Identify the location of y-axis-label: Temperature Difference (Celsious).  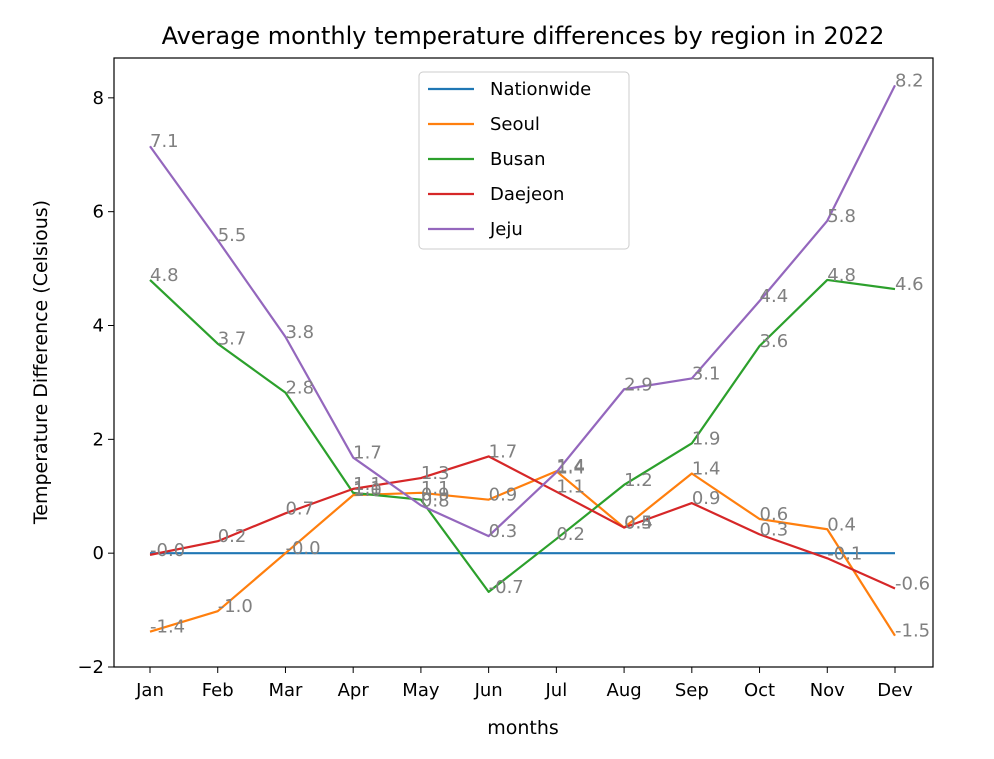
(41, 362).